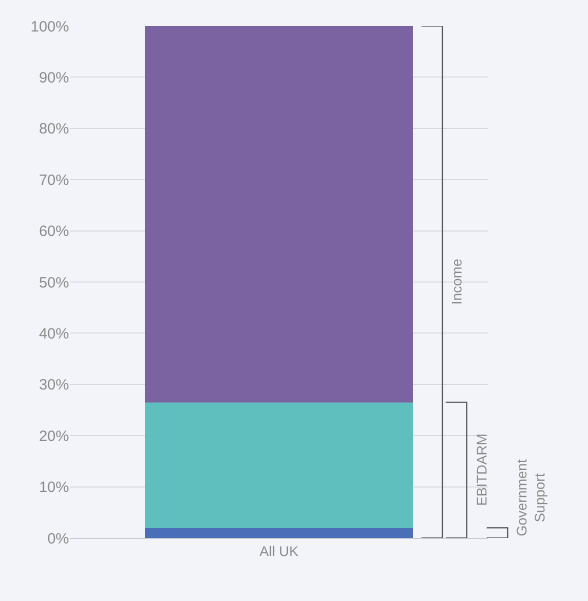 The width and height of the screenshot is (588, 601). I want to click on y-tick-label: 10%, so click(53, 487).